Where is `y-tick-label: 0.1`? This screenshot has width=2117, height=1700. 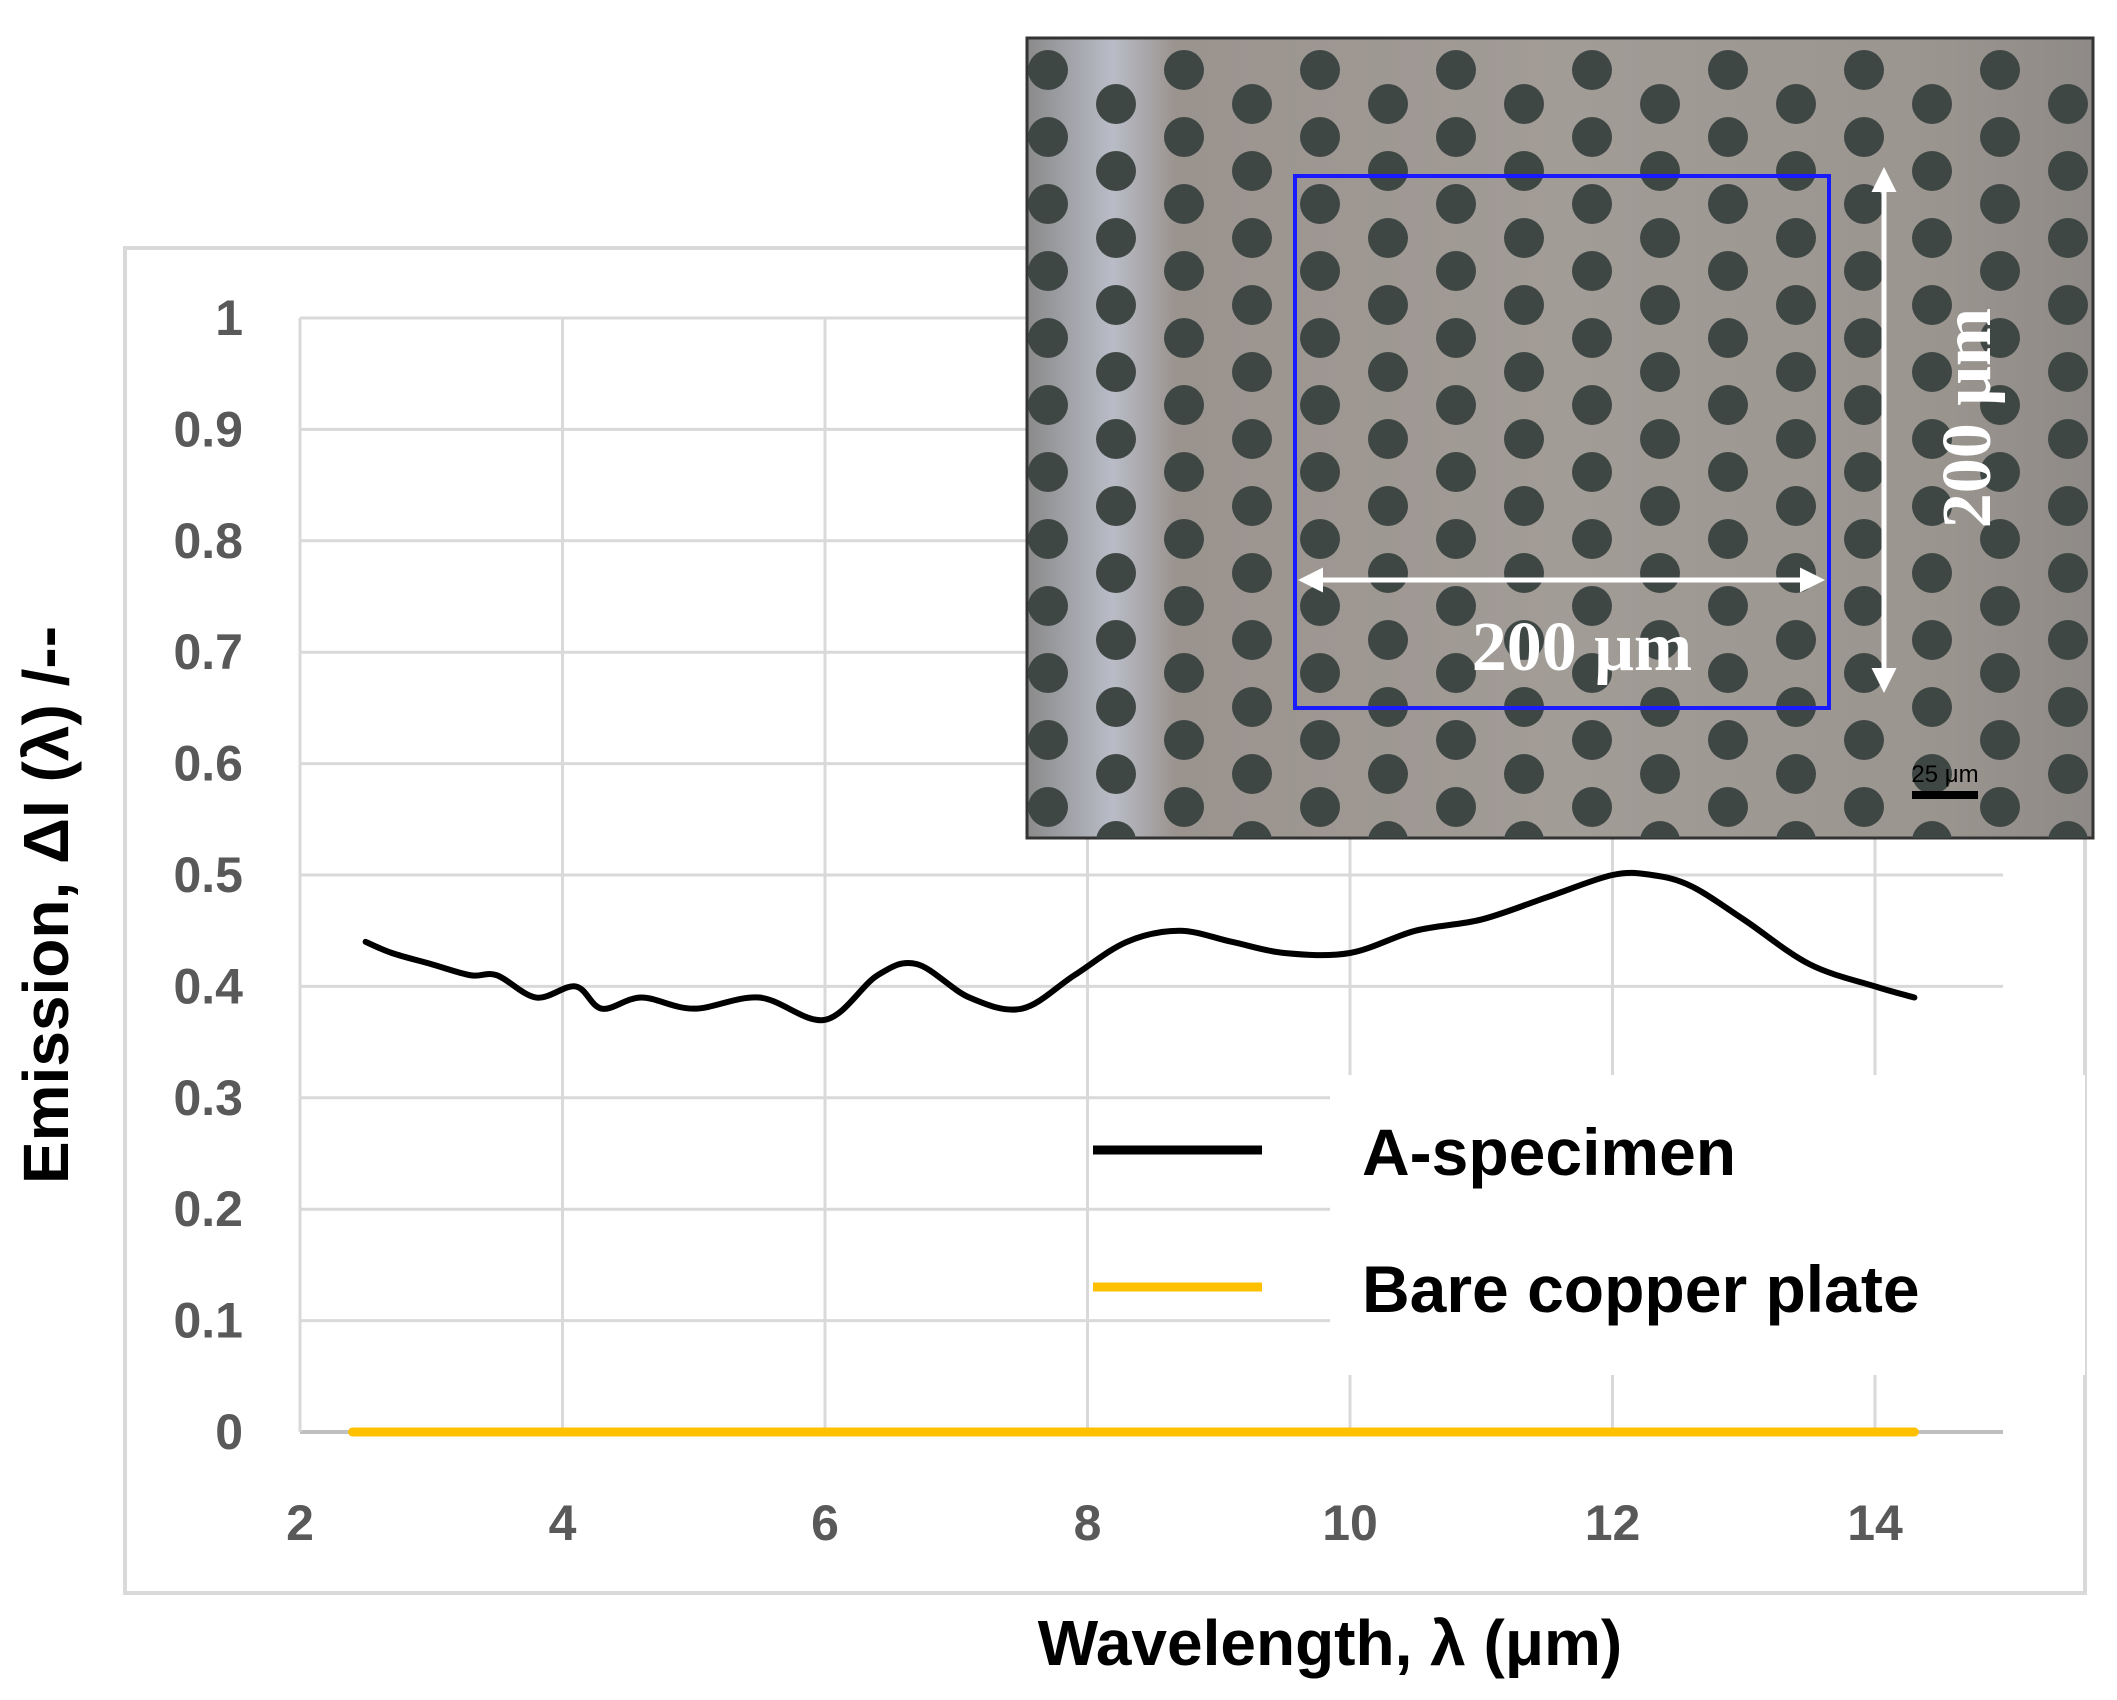 y-tick-label: 0.1 is located at coordinates (208, 1321).